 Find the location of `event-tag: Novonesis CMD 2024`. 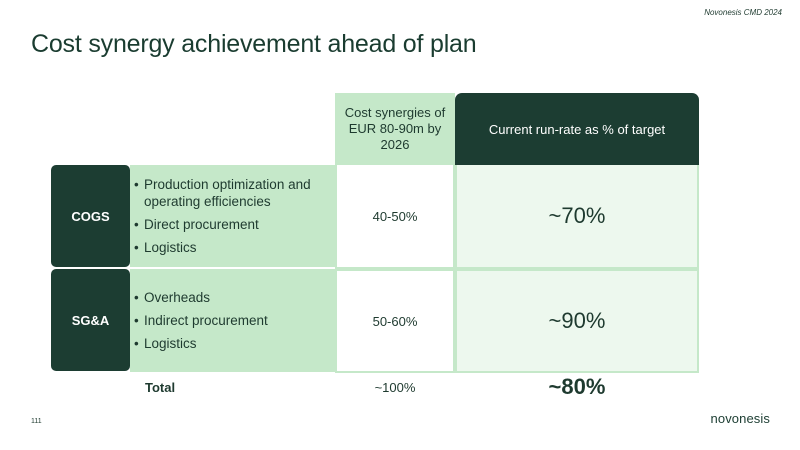

event-tag: Novonesis CMD 2024 is located at coordinates (743, 12).